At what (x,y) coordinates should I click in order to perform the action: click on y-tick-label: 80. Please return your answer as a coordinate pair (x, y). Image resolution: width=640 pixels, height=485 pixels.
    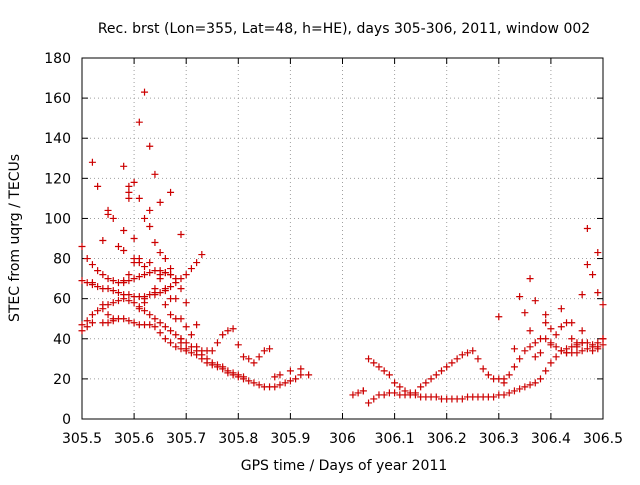
    Looking at the image, I should click on (62, 260).